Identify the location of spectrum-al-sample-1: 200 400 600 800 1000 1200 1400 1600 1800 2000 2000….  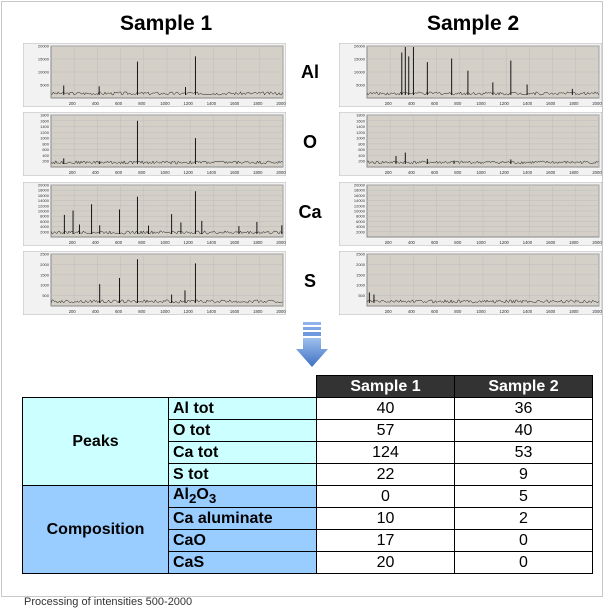
(154, 75).